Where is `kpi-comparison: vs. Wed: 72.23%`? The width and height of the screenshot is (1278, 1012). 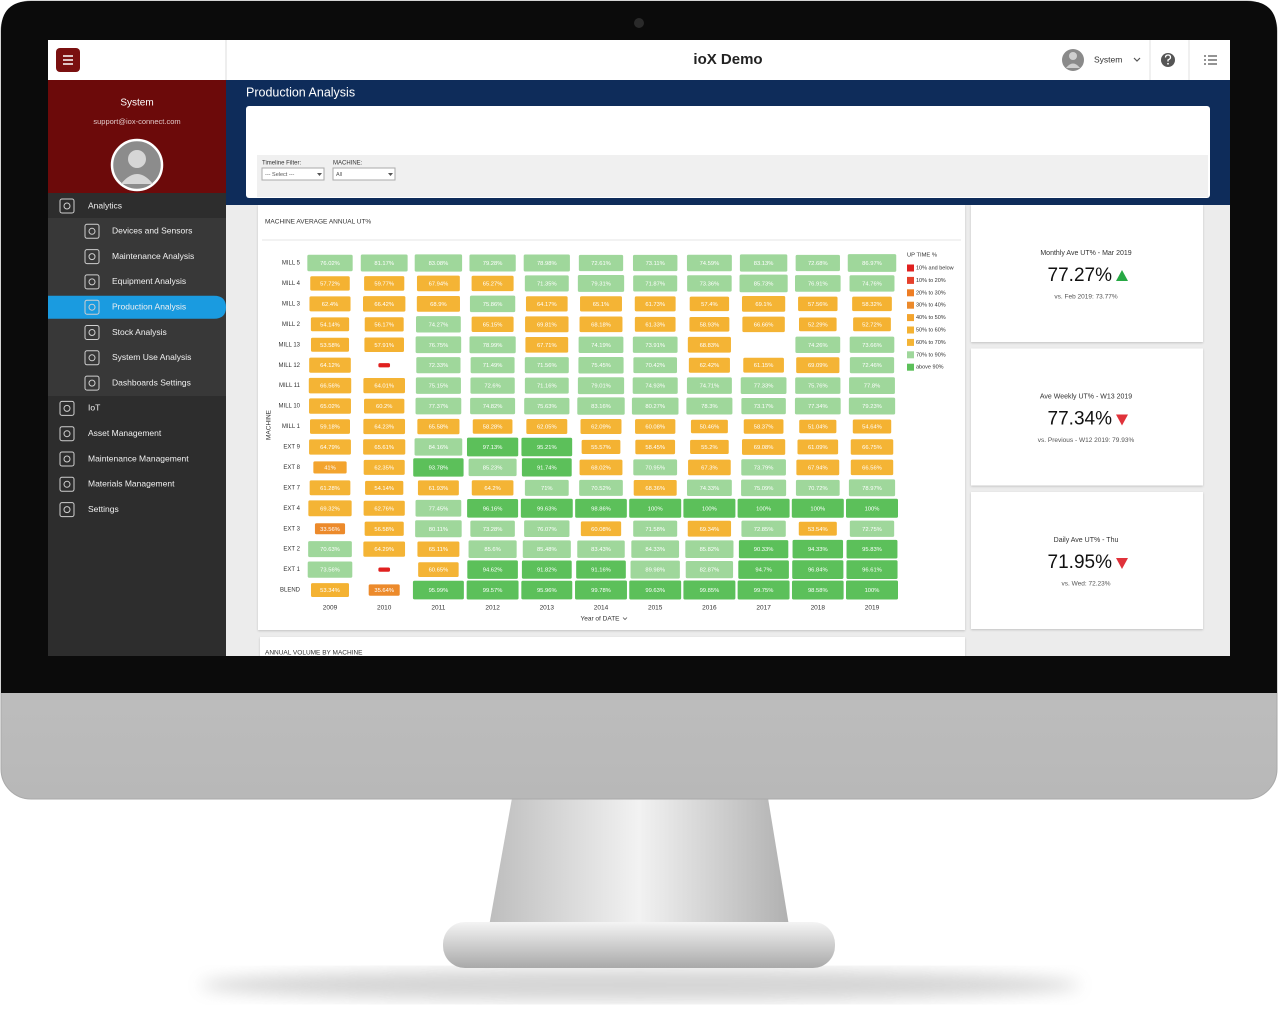 kpi-comparison: vs. Wed: 72.23% is located at coordinates (1085, 584).